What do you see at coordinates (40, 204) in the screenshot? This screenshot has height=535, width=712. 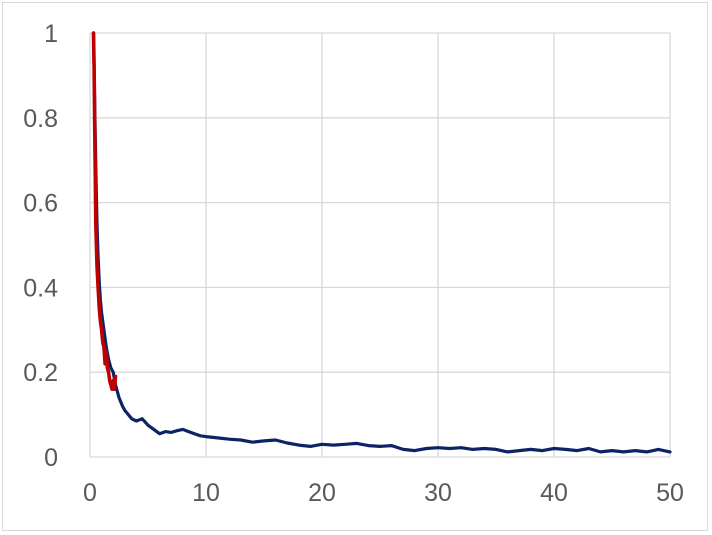 I see `y-tick-label: 0.6` at bounding box center [40, 204].